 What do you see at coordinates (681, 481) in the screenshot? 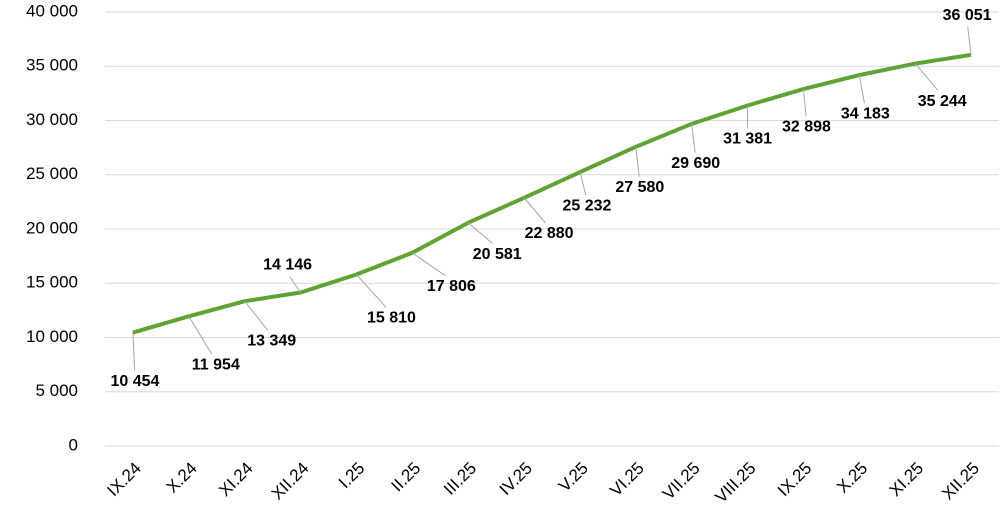
I see `x-tick-label: VII.25` at bounding box center [681, 481].